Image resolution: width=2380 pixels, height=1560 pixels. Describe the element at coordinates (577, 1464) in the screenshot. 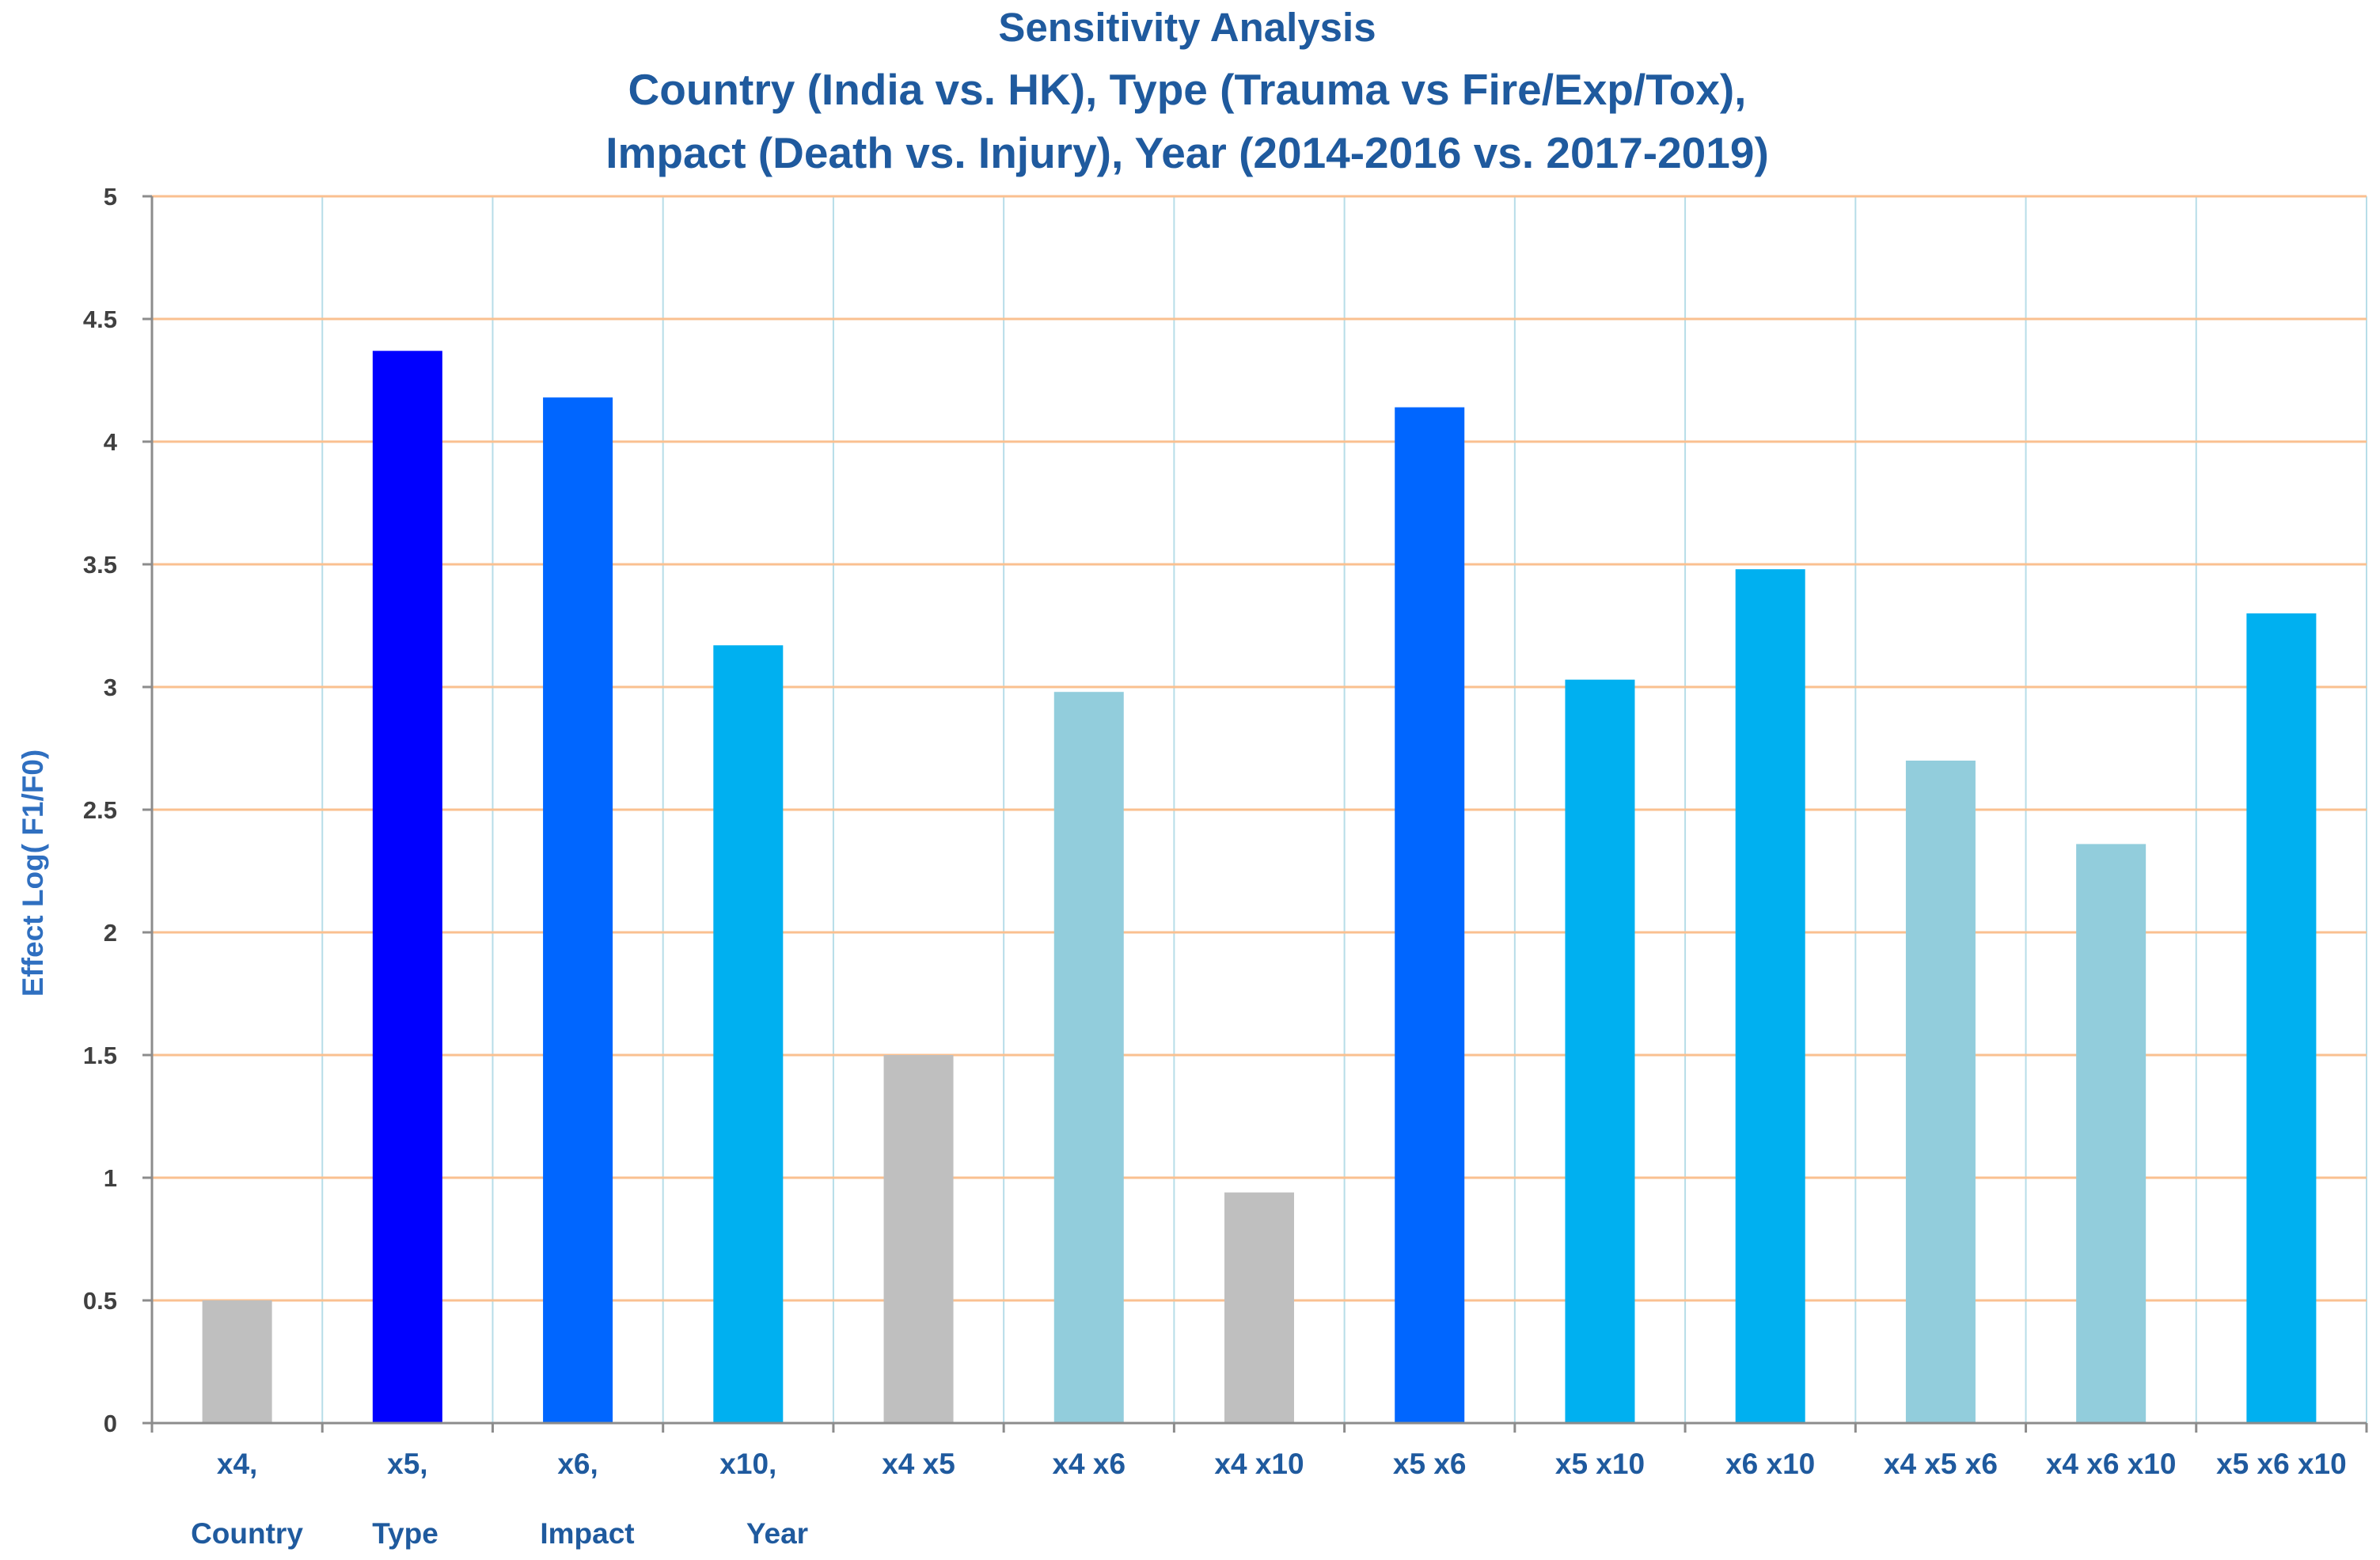

I see `x-category-label: x6,` at that location.